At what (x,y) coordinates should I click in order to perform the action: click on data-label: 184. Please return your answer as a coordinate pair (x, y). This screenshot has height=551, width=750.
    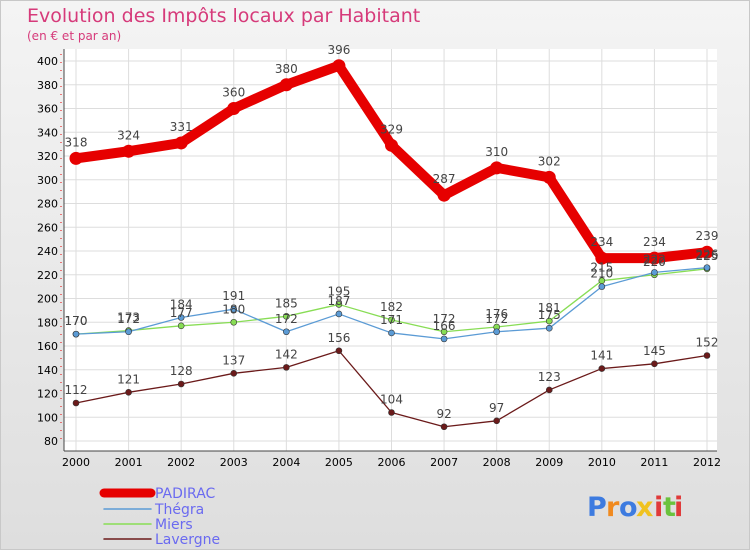
    Looking at the image, I should click on (181, 305).